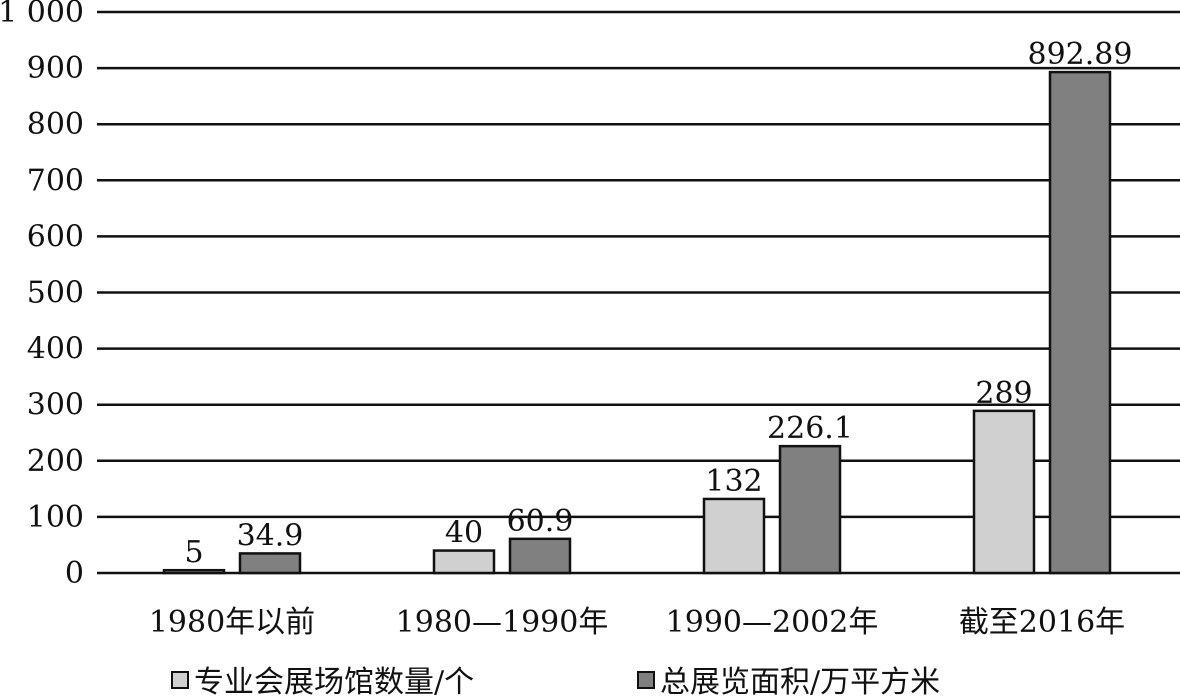  I want to click on x-category-label: 1980年以前, so click(232, 622).